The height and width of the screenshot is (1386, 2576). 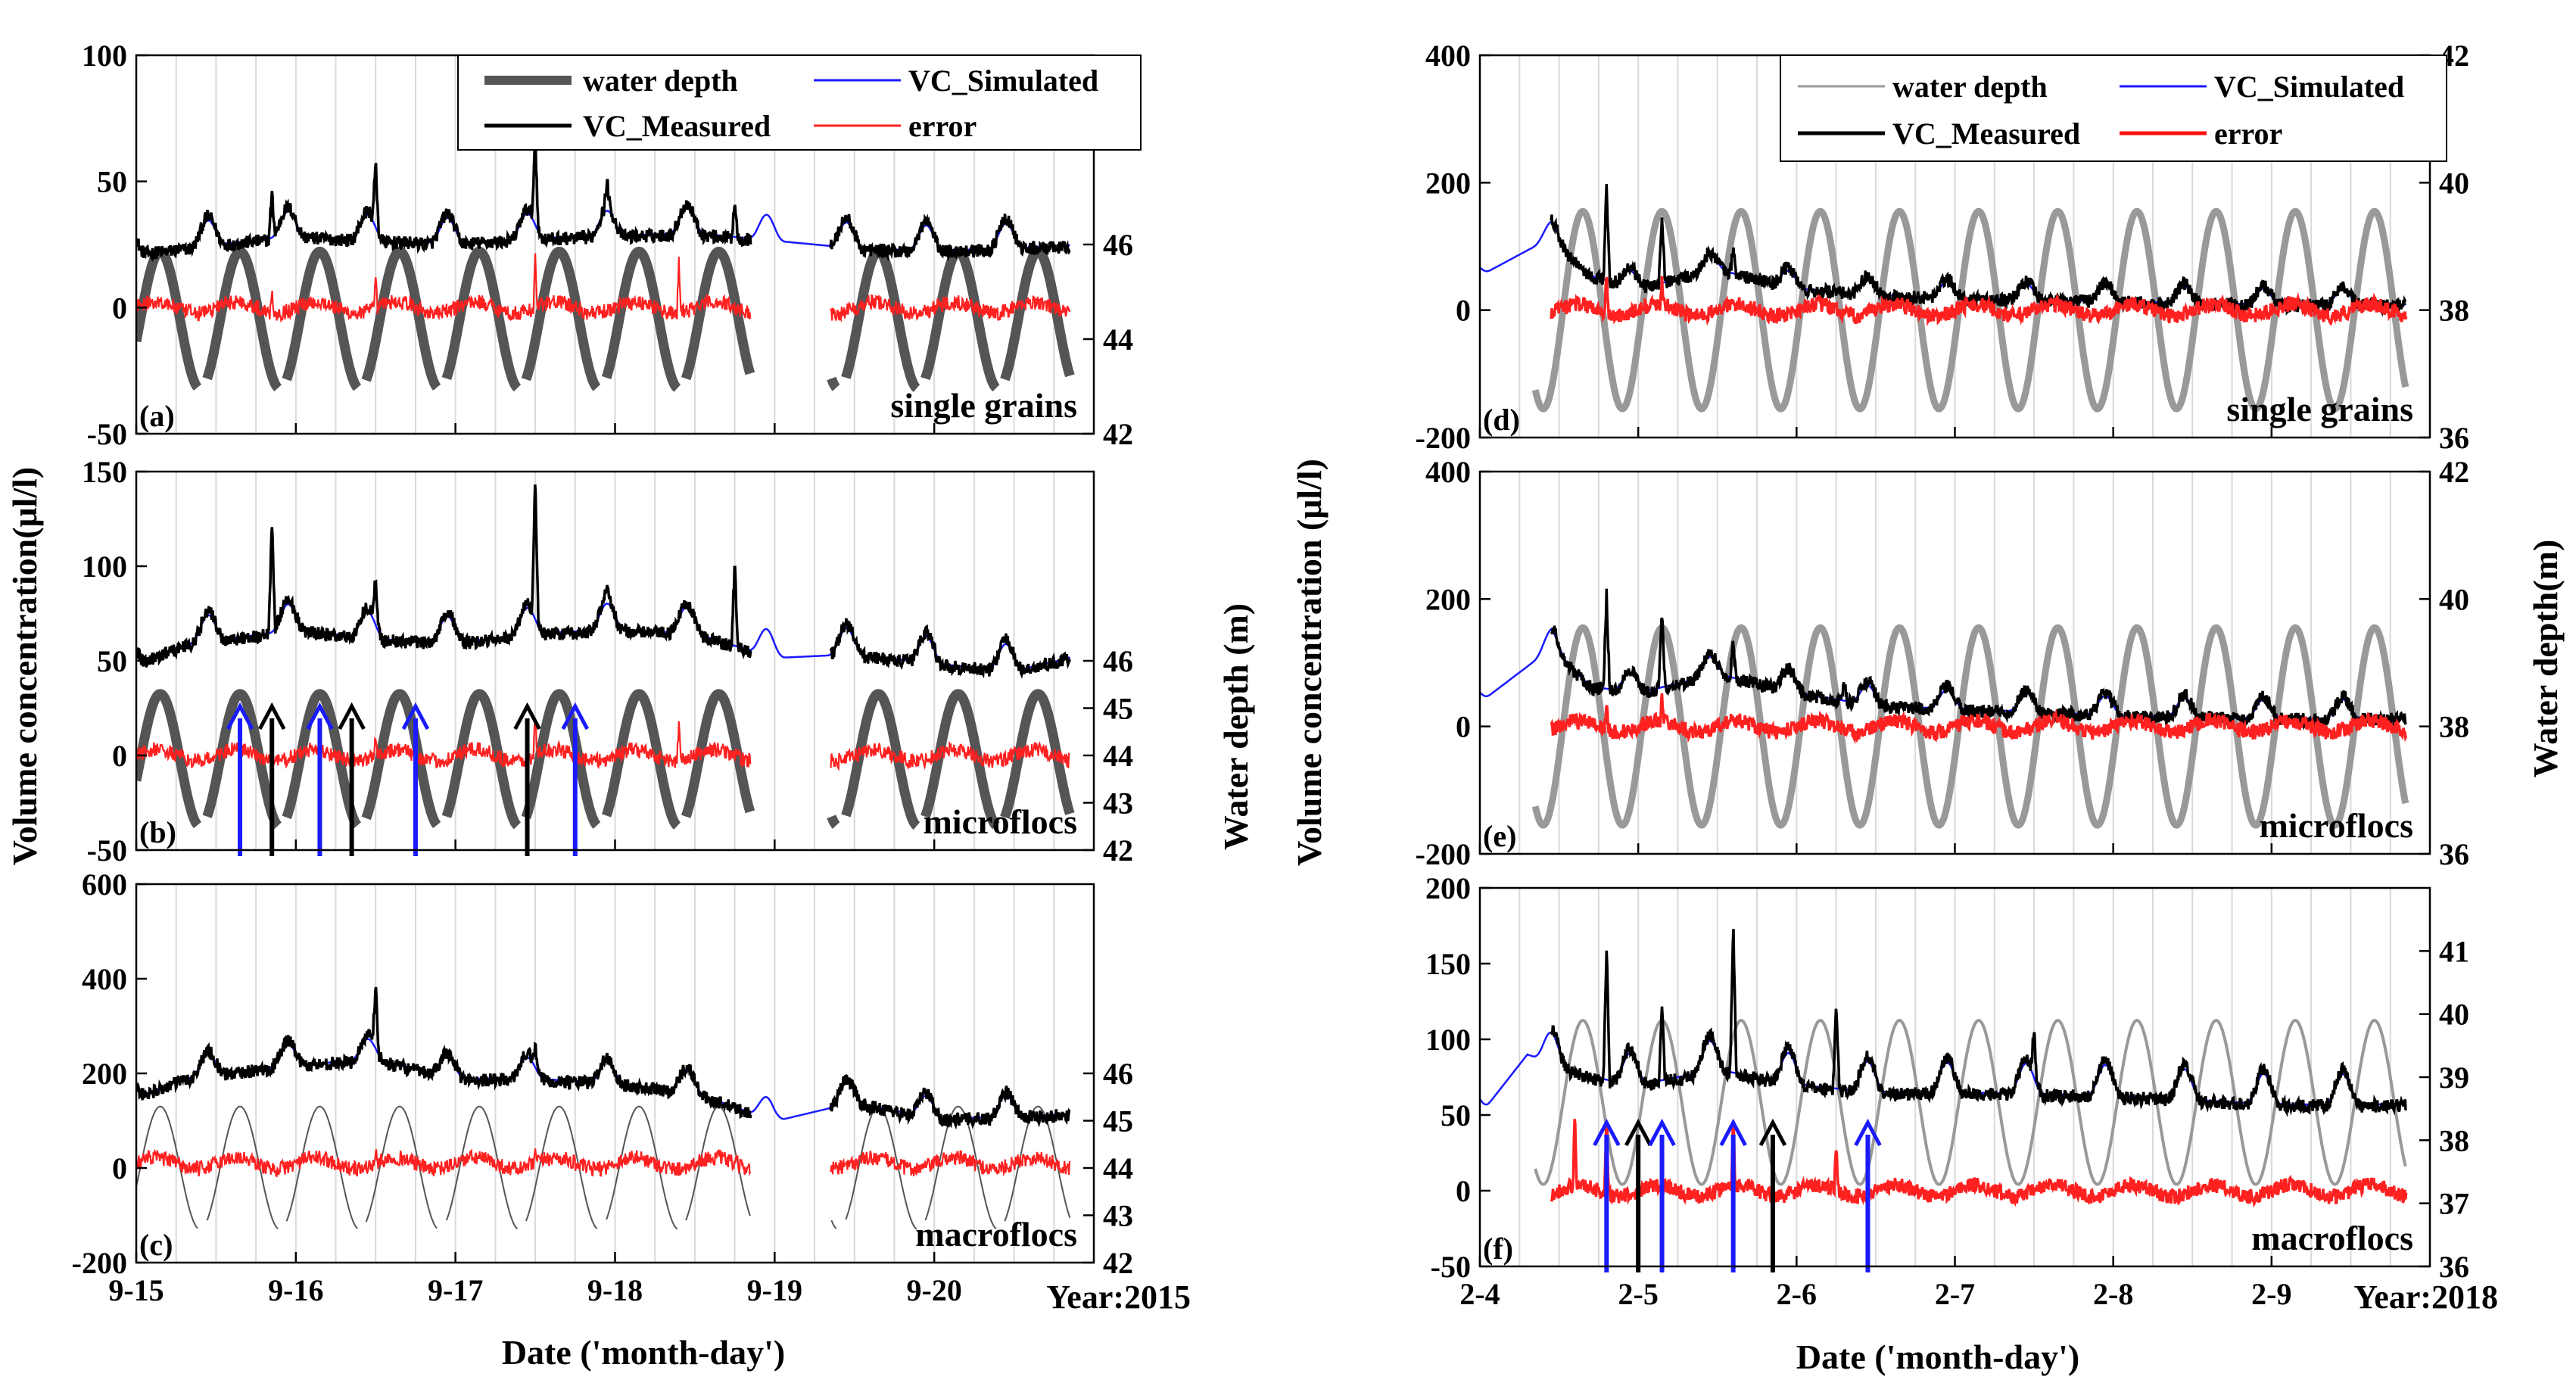 What do you see at coordinates (157, 832) in the screenshot?
I see `panel-b-label: (b)` at bounding box center [157, 832].